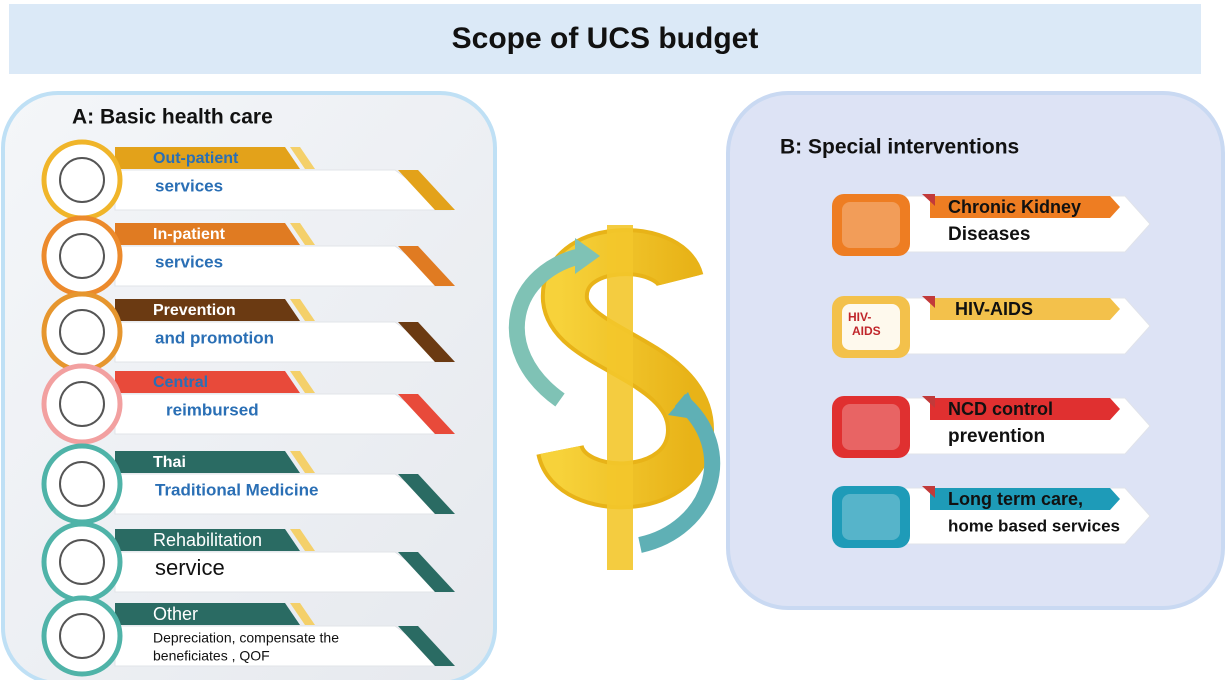 This screenshot has height=680, width=1225. What do you see at coordinates (994, 309) in the screenshot?
I see `tag-label: HIV-AIDS` at bounding box center [994, 309].